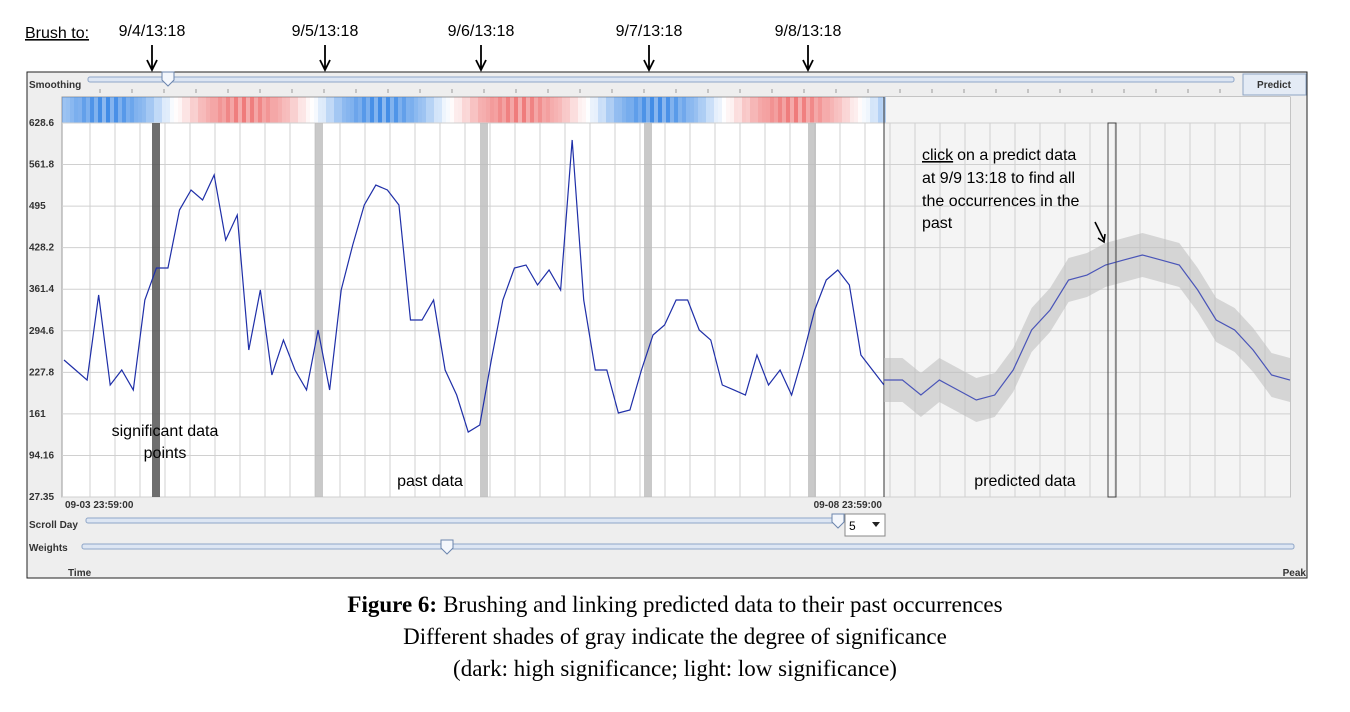 The image size is (1350, 712). What do you see at coordinates (937, 223) in the screenshot?
I see `annotation: past` at bounding box center [937, 223].